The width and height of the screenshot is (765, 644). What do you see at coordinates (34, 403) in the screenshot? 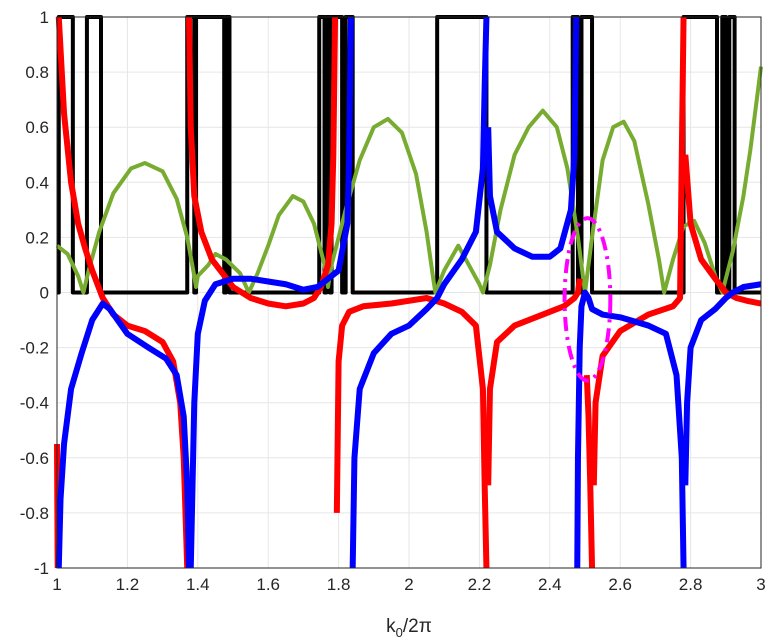
I see `y-tick-label: -0.4` at bounding box center [34, 403].